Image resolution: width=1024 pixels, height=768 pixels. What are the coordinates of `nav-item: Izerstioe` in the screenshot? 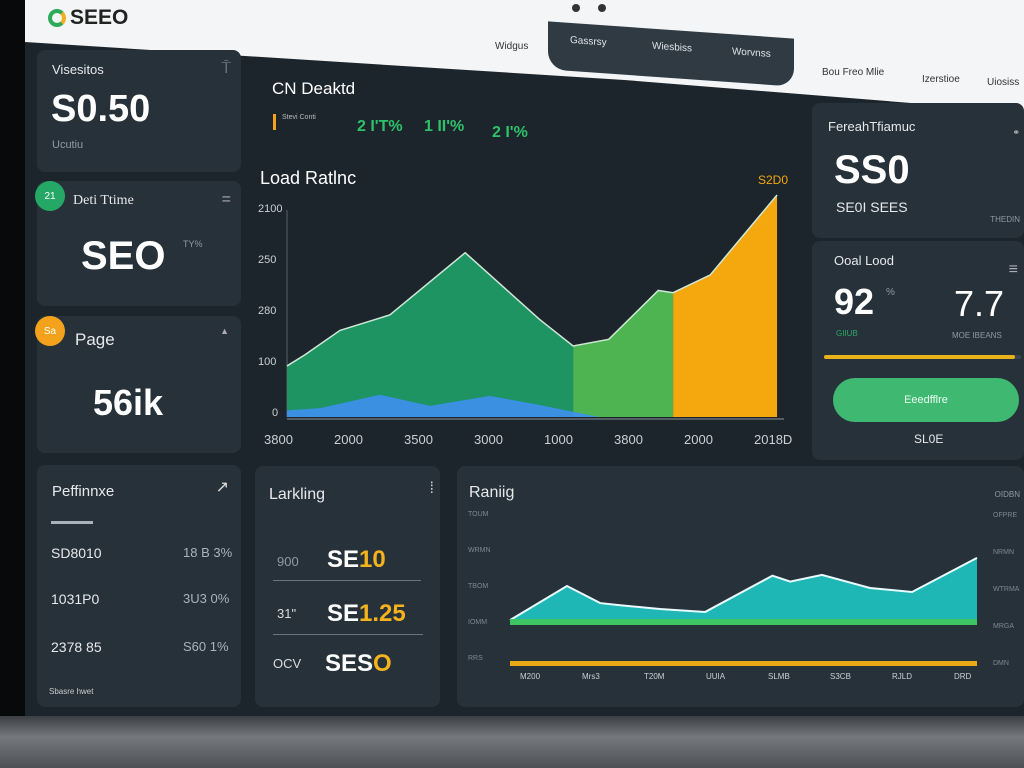 It's located at (941, 79).